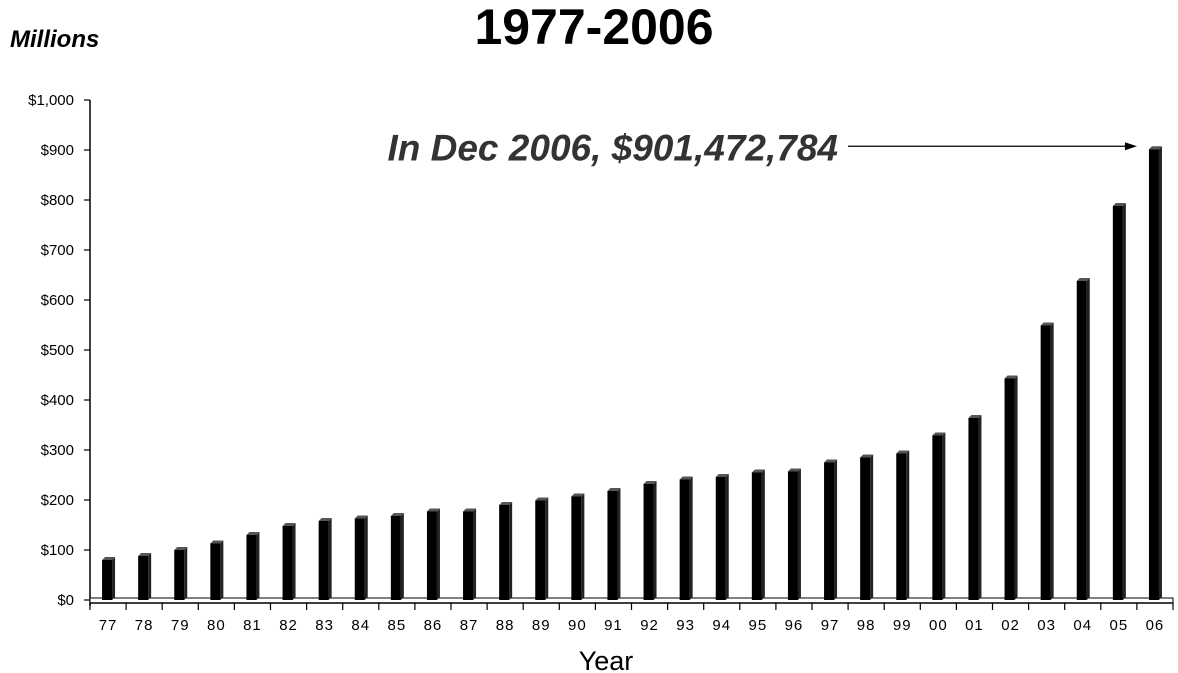  What do you see at coordinates (144, 625) in the screenshot?
I see `x-tick-label: 78` at bounding box center [144, 625].